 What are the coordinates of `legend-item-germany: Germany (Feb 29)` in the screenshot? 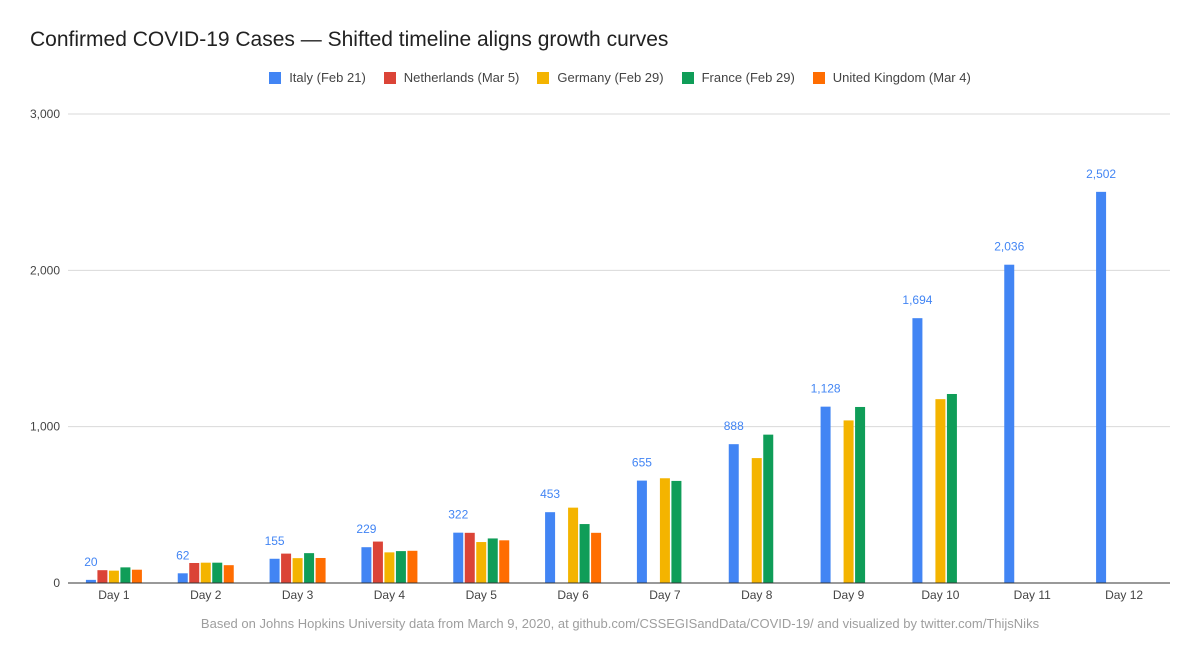 It's located at (600, 77).